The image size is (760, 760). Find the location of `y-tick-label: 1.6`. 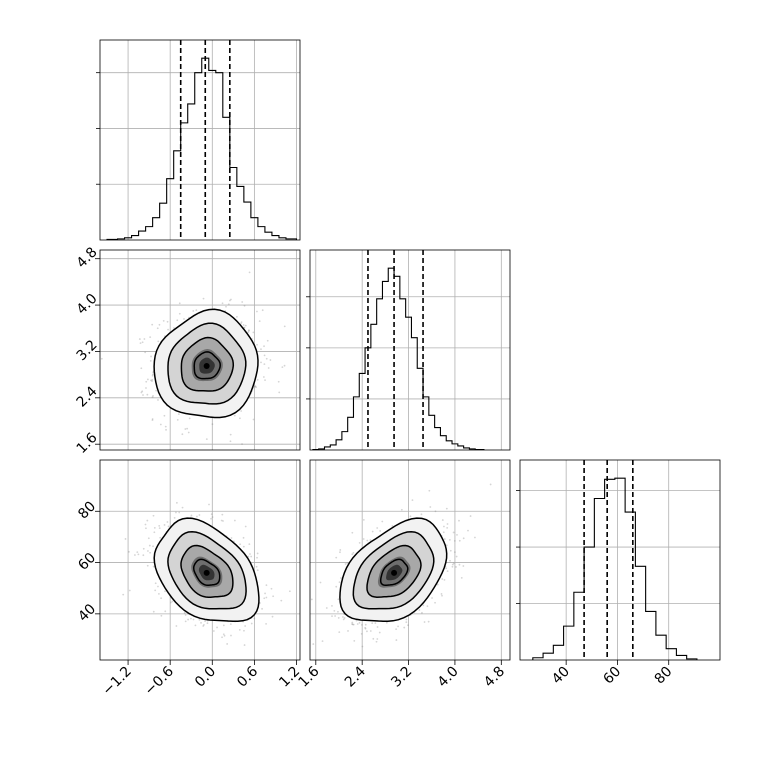

y-tick-label: 1.6 is located at coordinates (87, 443).